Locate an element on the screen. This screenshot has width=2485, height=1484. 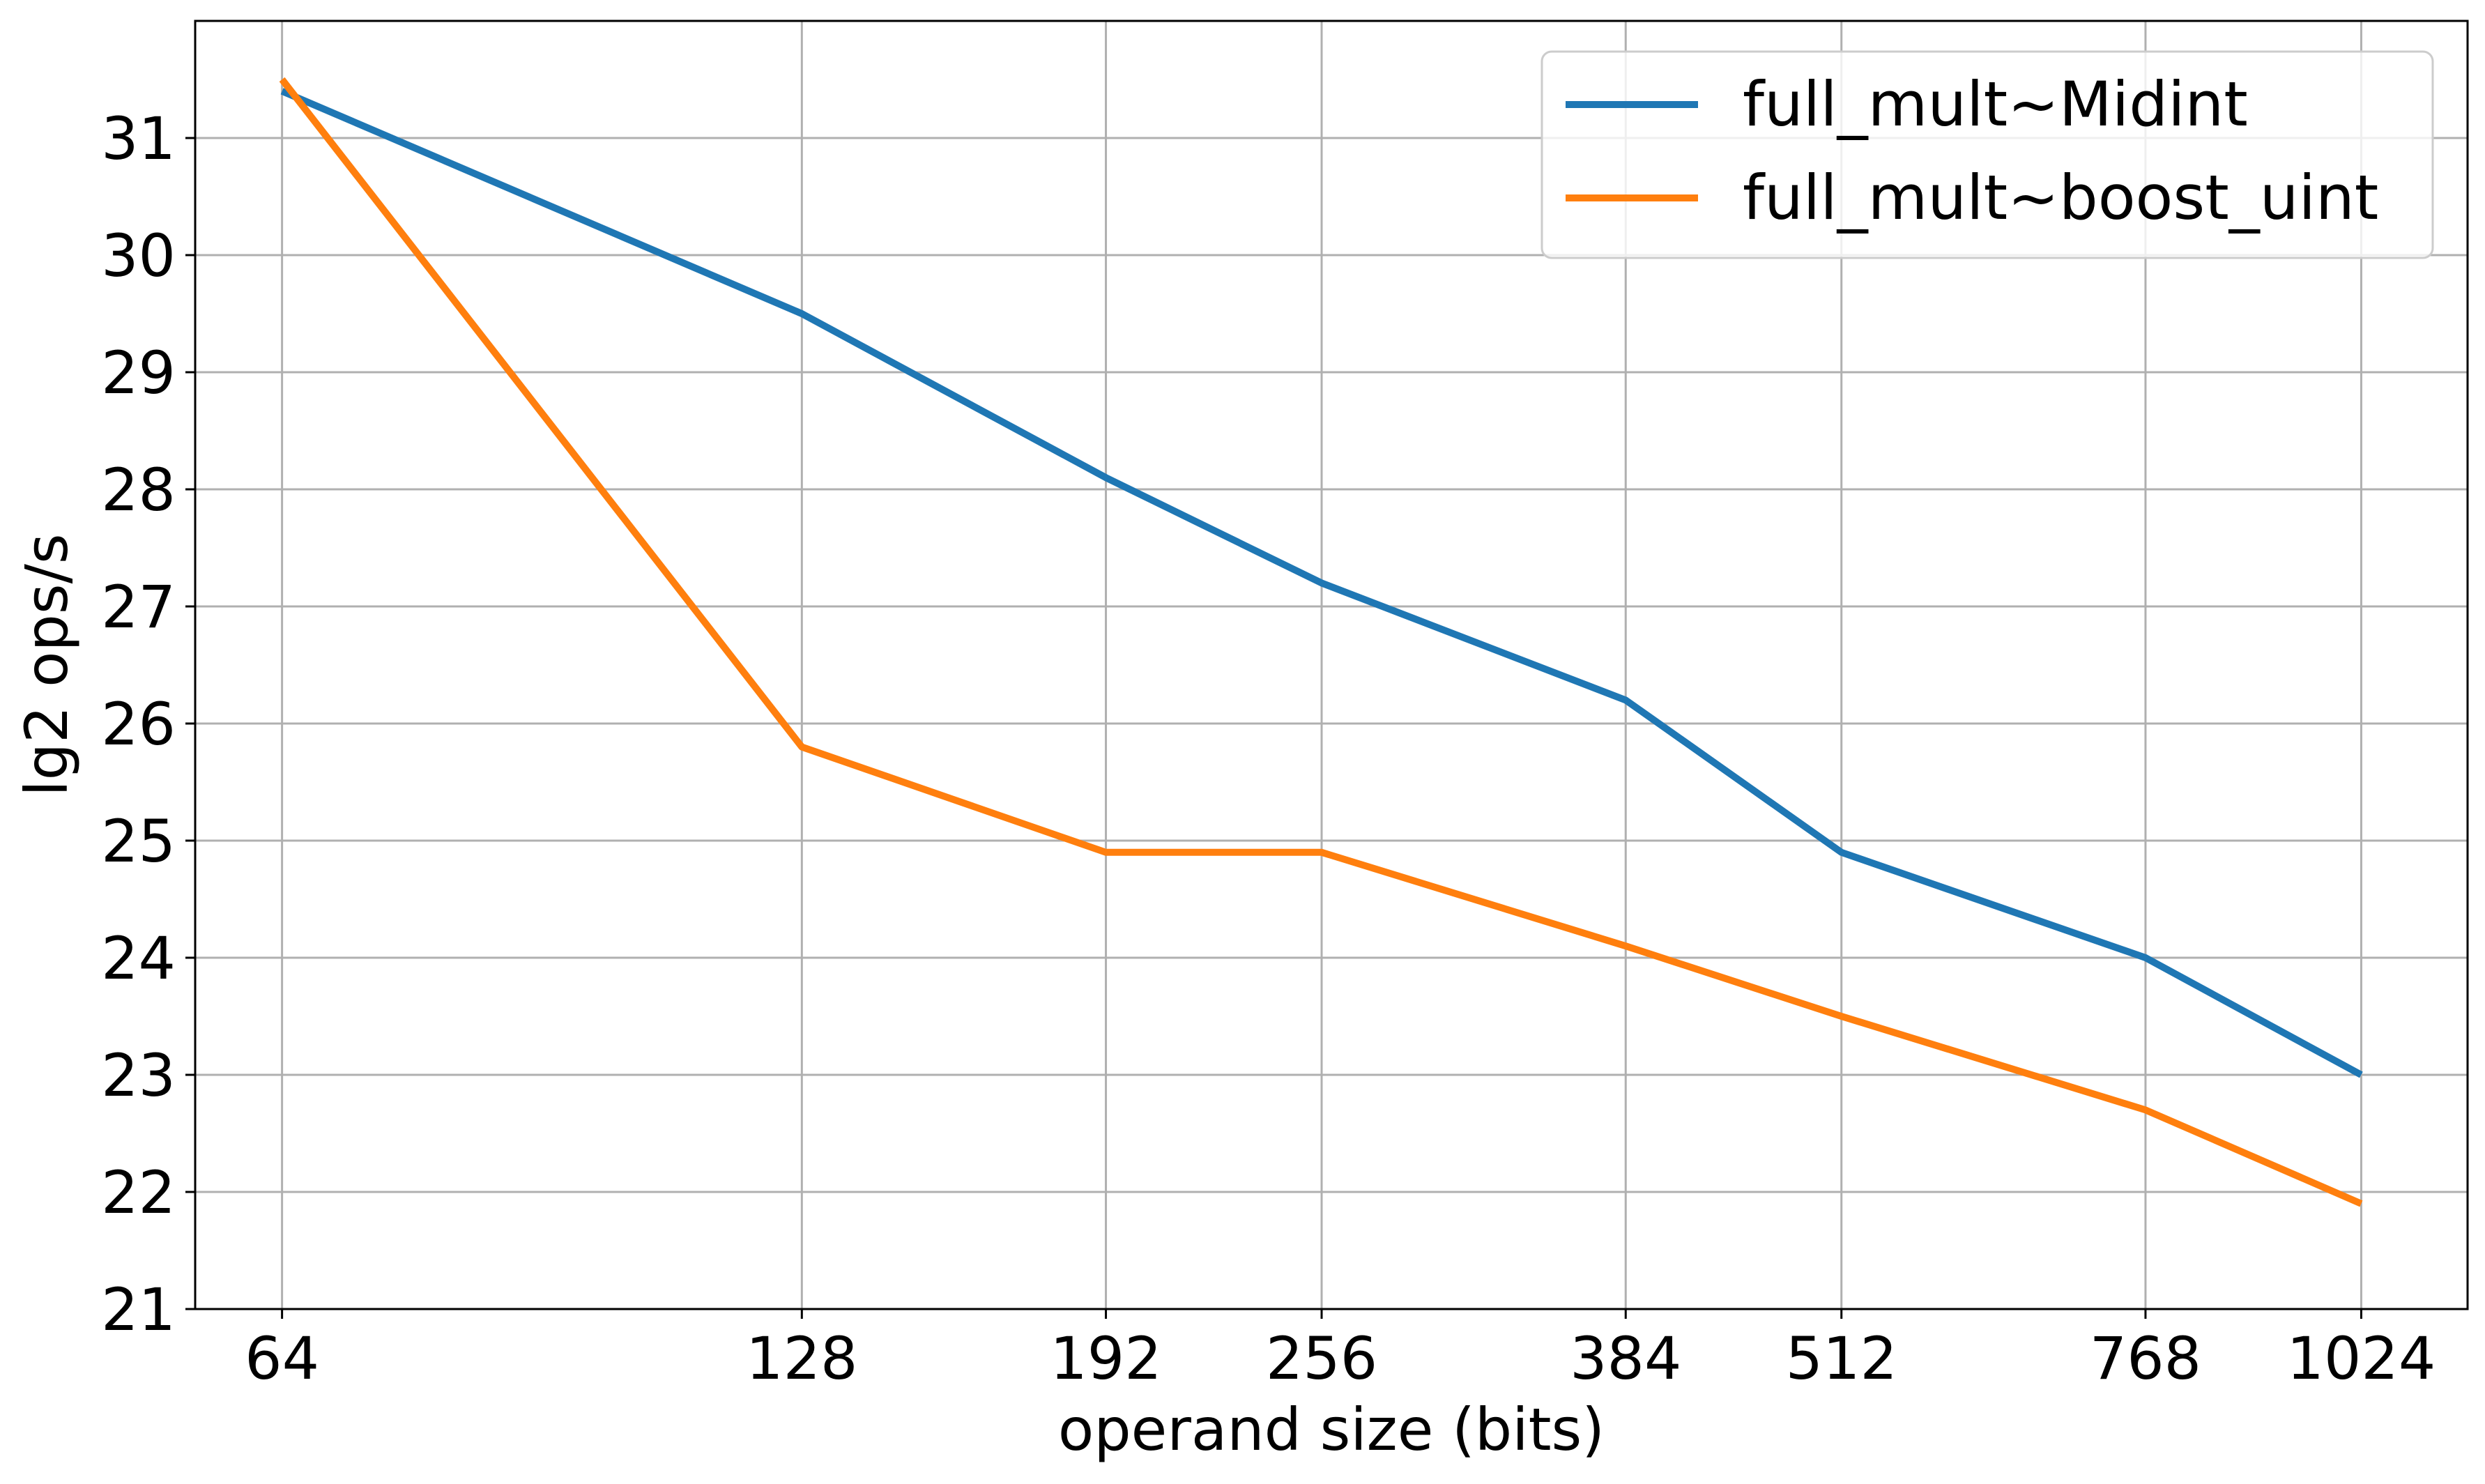
y-tick-label: 27 is located at coordinates (138, 607).